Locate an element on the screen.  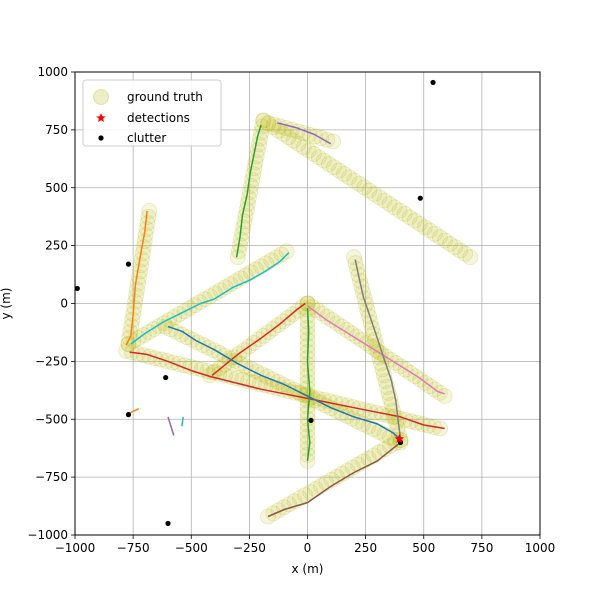
legend-ground-truth-label: ground truth is located at coordinates (165, 97).